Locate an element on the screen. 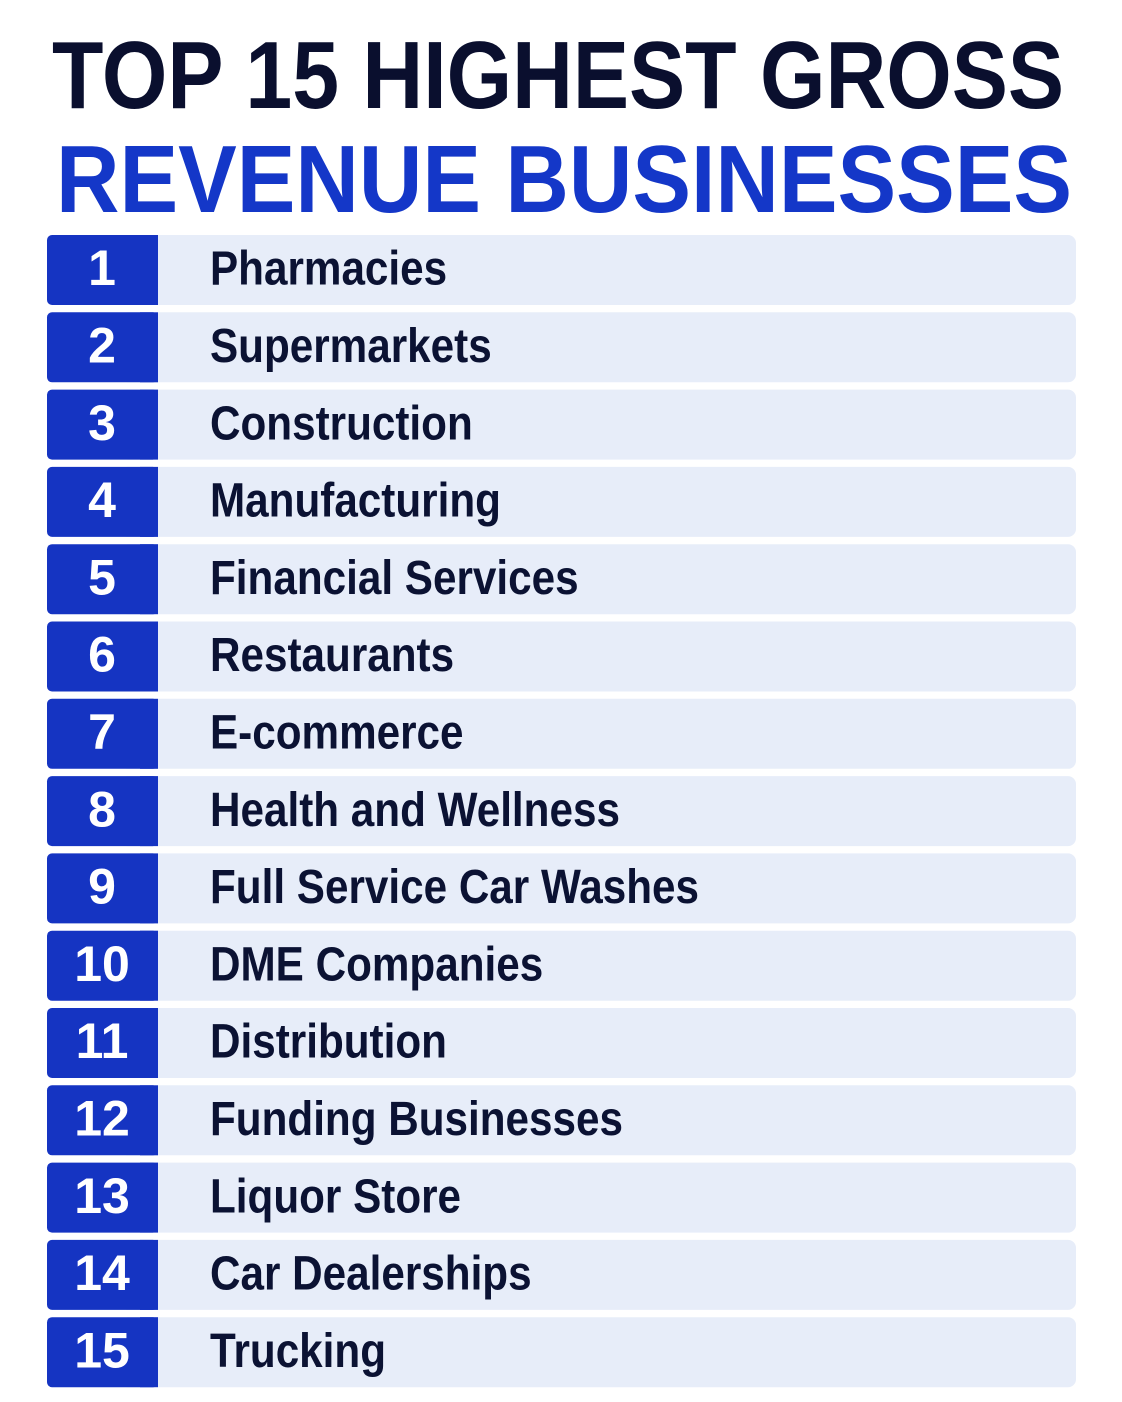 This screenshot has height=1402, width=1122. list-row: 13 Liquor Store is located at coordinates (561, 1197).